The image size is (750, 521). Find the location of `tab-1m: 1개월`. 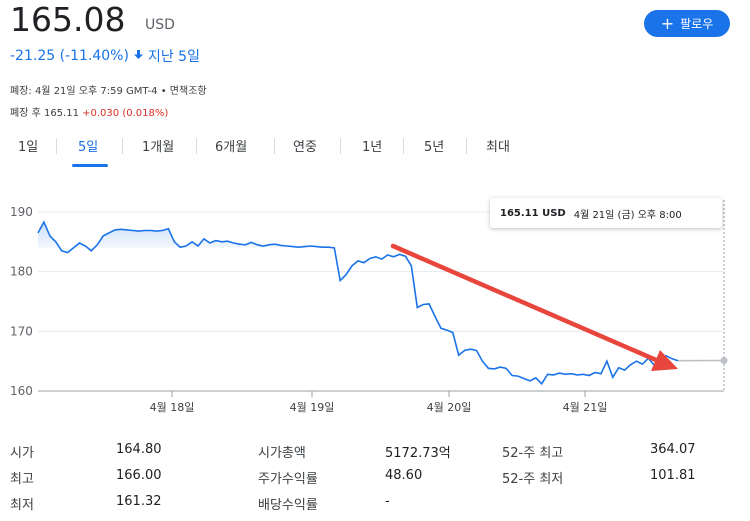

tab-1m: 1개월 is located at coordinates (158, 147).